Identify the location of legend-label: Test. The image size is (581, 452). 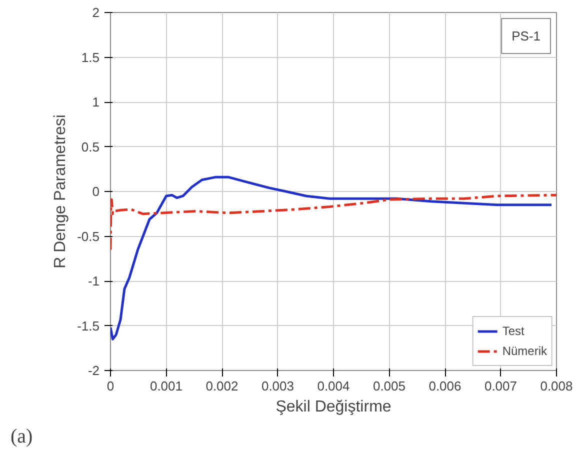
(513, 331).